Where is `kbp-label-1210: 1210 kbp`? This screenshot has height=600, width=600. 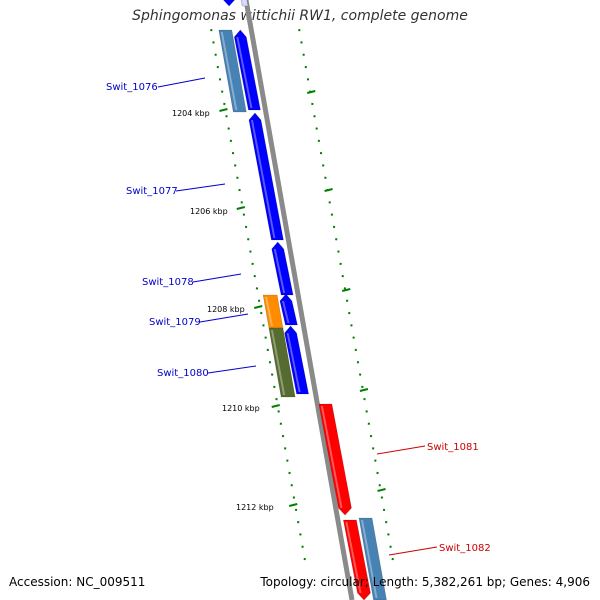
kbp-label-1210: 1210 kbp is located at coordinates (241, 408).